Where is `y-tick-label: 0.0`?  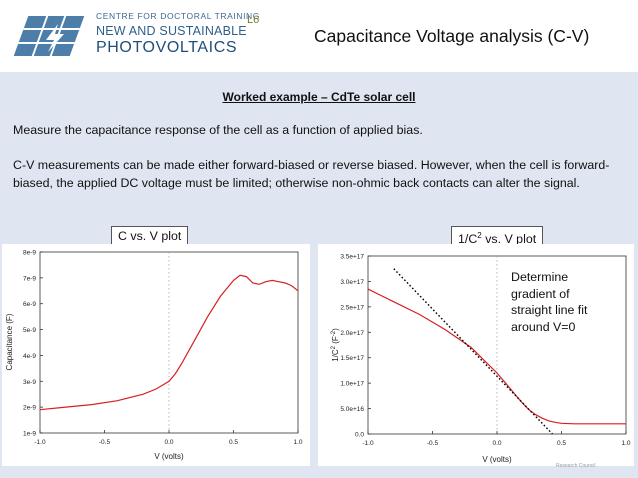 y-tick-label: 0.0 is located at coordinates (359, 435).